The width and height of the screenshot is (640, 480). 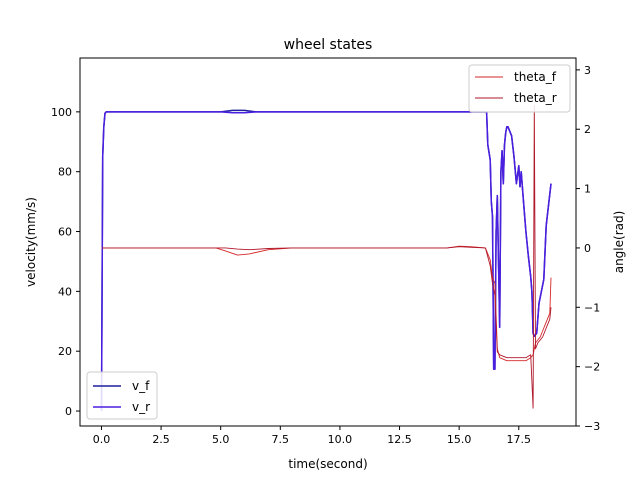 I want to click on y-left-tick-label: 60, so click(x=65, y=232).